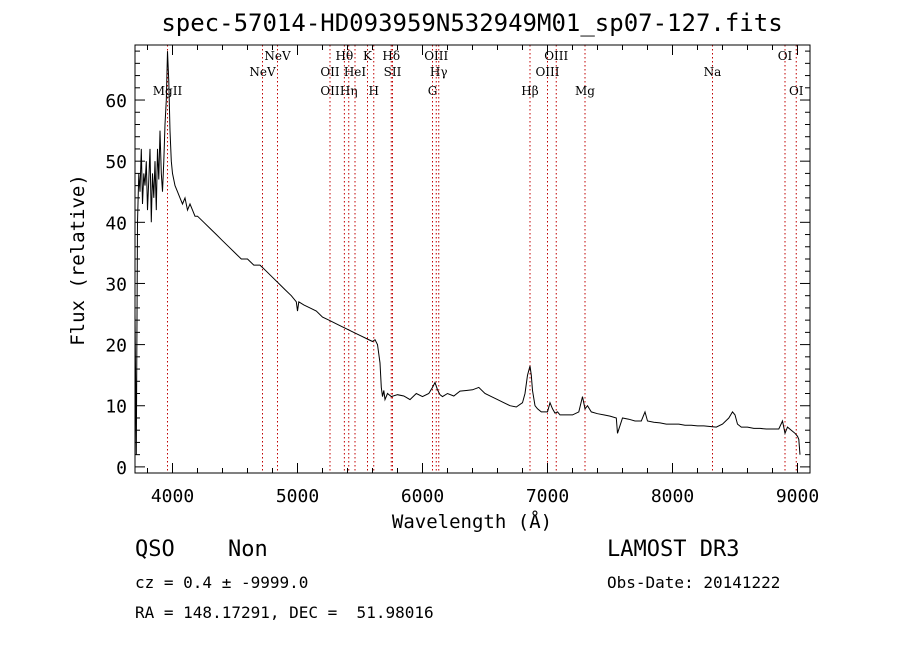 This screenshot has height=649, width=900. Describe the element at coordinates (368, 56) in the screenshot. I see `spectral-line-label: K` at that location.